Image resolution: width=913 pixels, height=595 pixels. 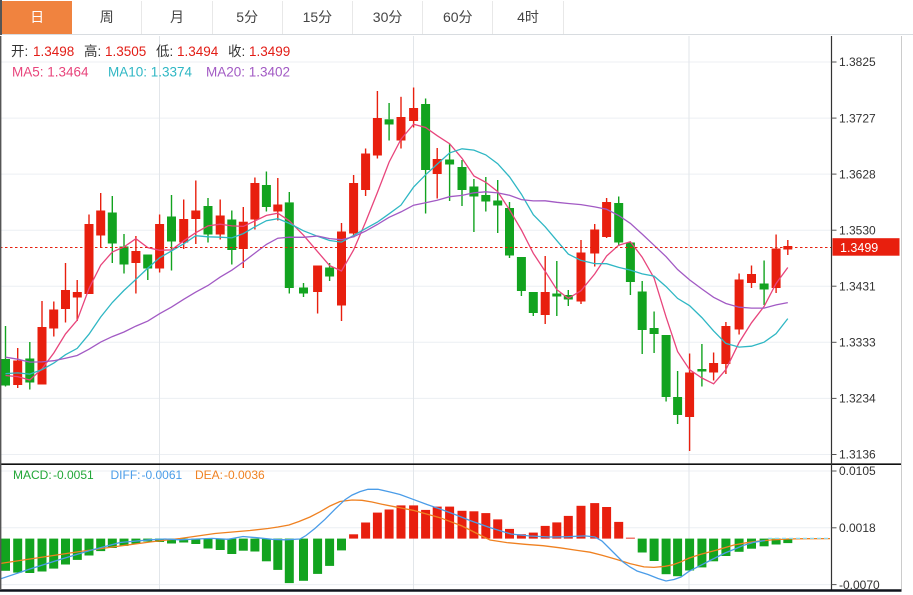 What do you see at coordinates (32, 475) in the screenshot?
I see `svg-text: MACD:` at bounding box center [32, 475].